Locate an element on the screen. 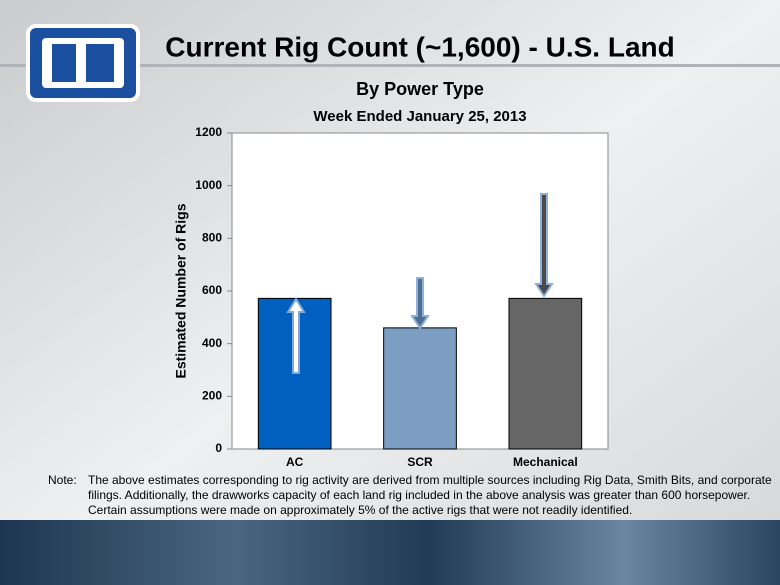  note-label: Note: is located at coordinates (62, 480).